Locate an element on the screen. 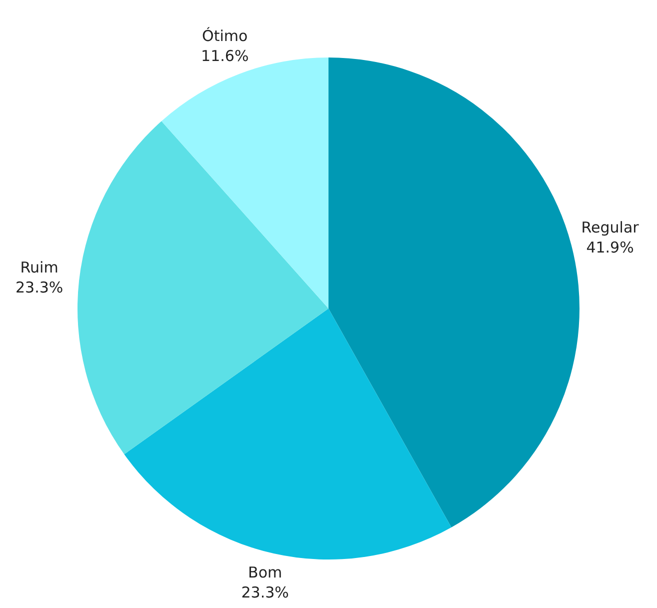 Image resolution: width=657 pixels, height=608 pixels. slice-label: Bom is located at coordinates (265, 573).